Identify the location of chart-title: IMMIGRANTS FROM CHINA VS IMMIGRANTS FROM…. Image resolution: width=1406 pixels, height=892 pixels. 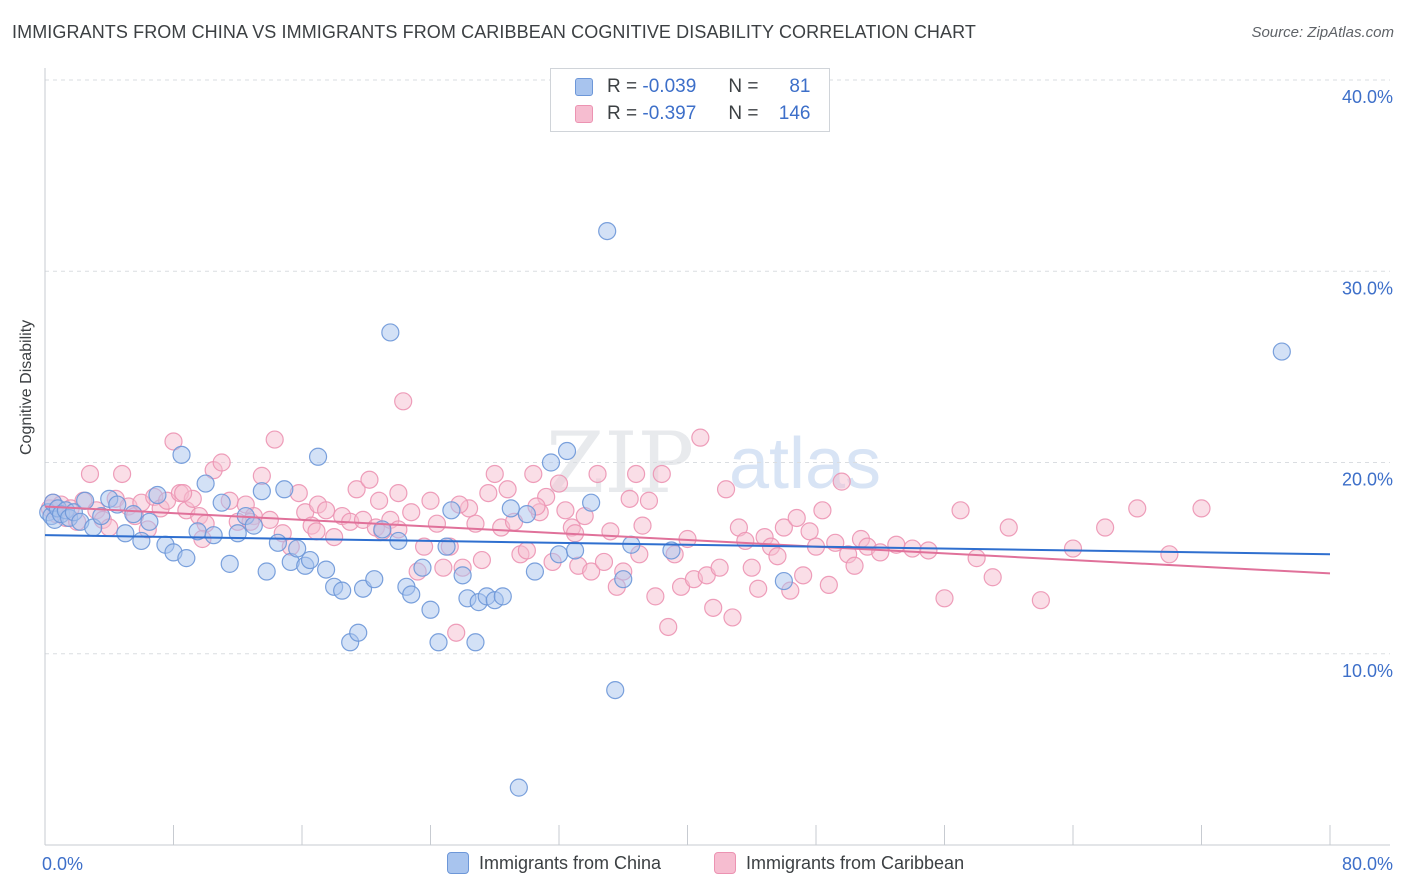
(494, 32).